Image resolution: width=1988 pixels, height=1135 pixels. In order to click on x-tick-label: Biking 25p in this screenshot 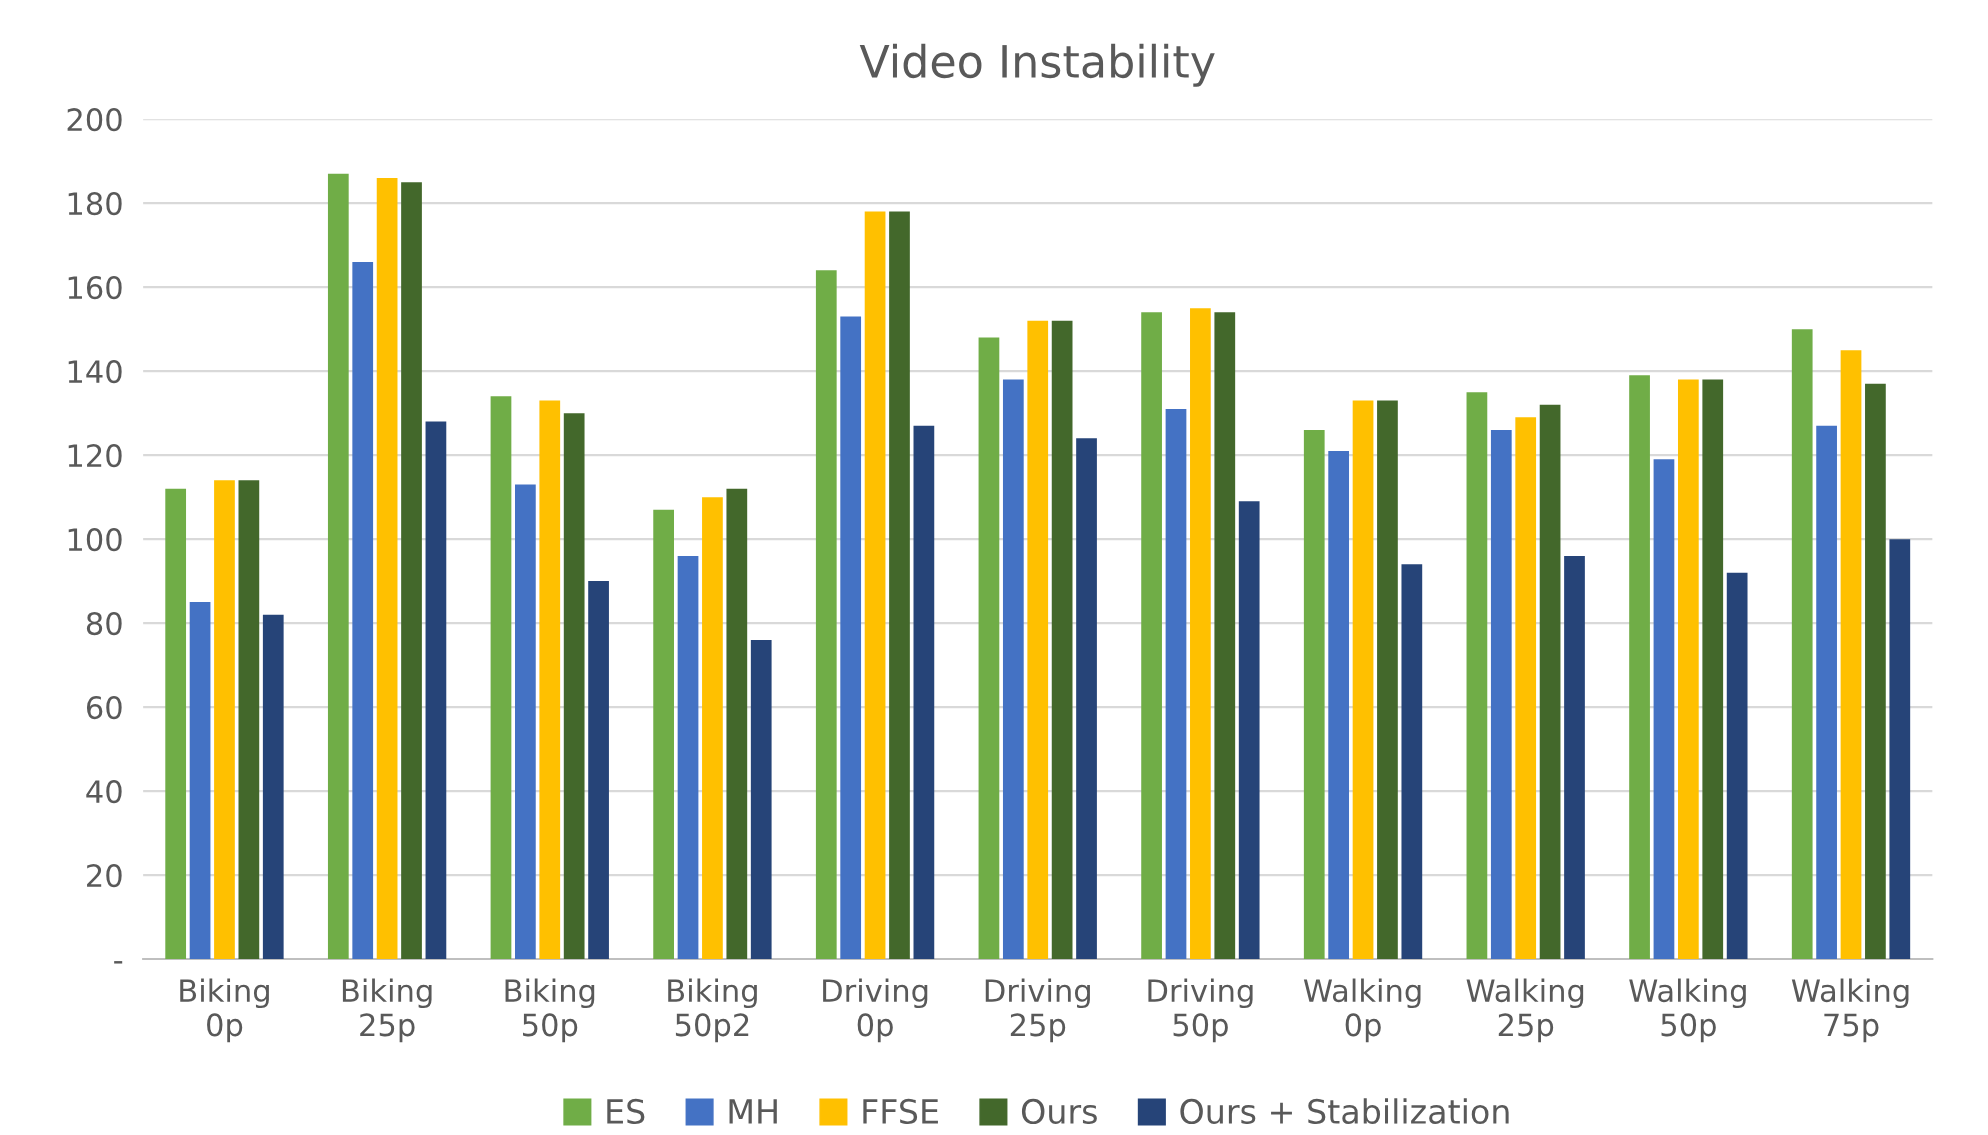, I will do `click(387, 1010)`.